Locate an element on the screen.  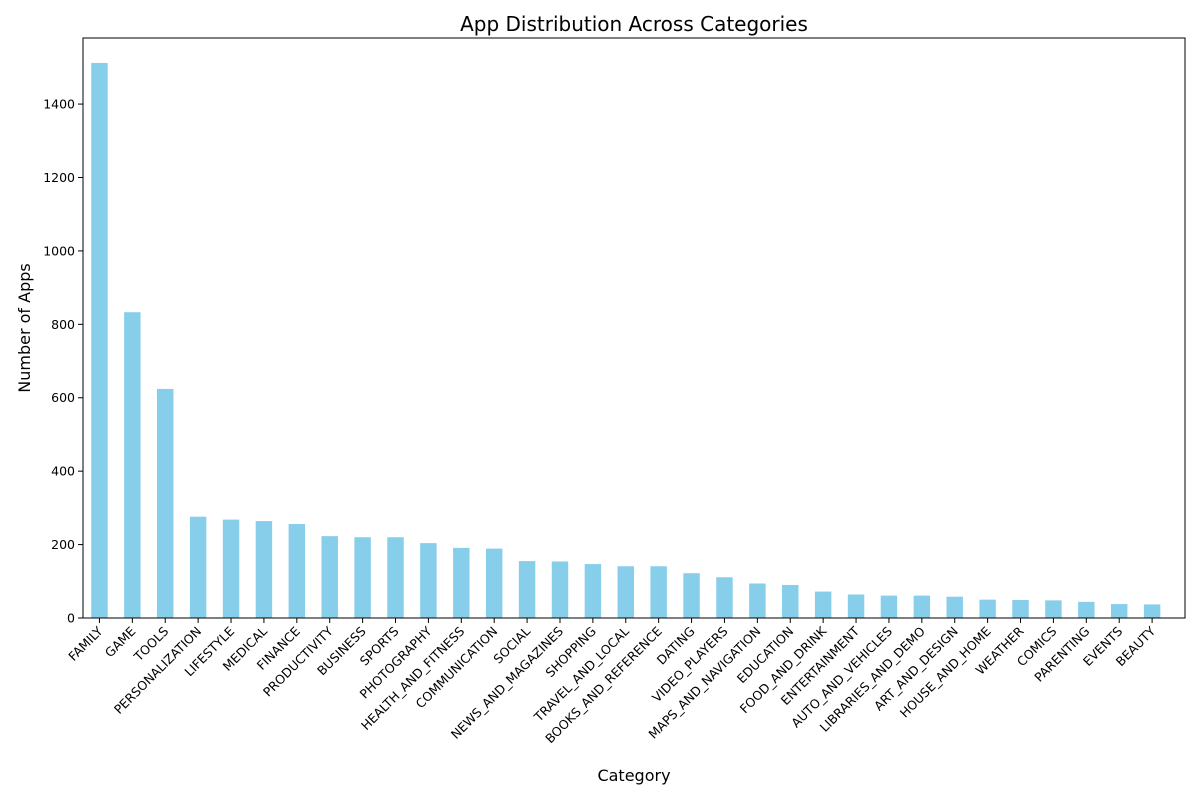
y-tick-label: 800 is located at coordinates (63, 324).